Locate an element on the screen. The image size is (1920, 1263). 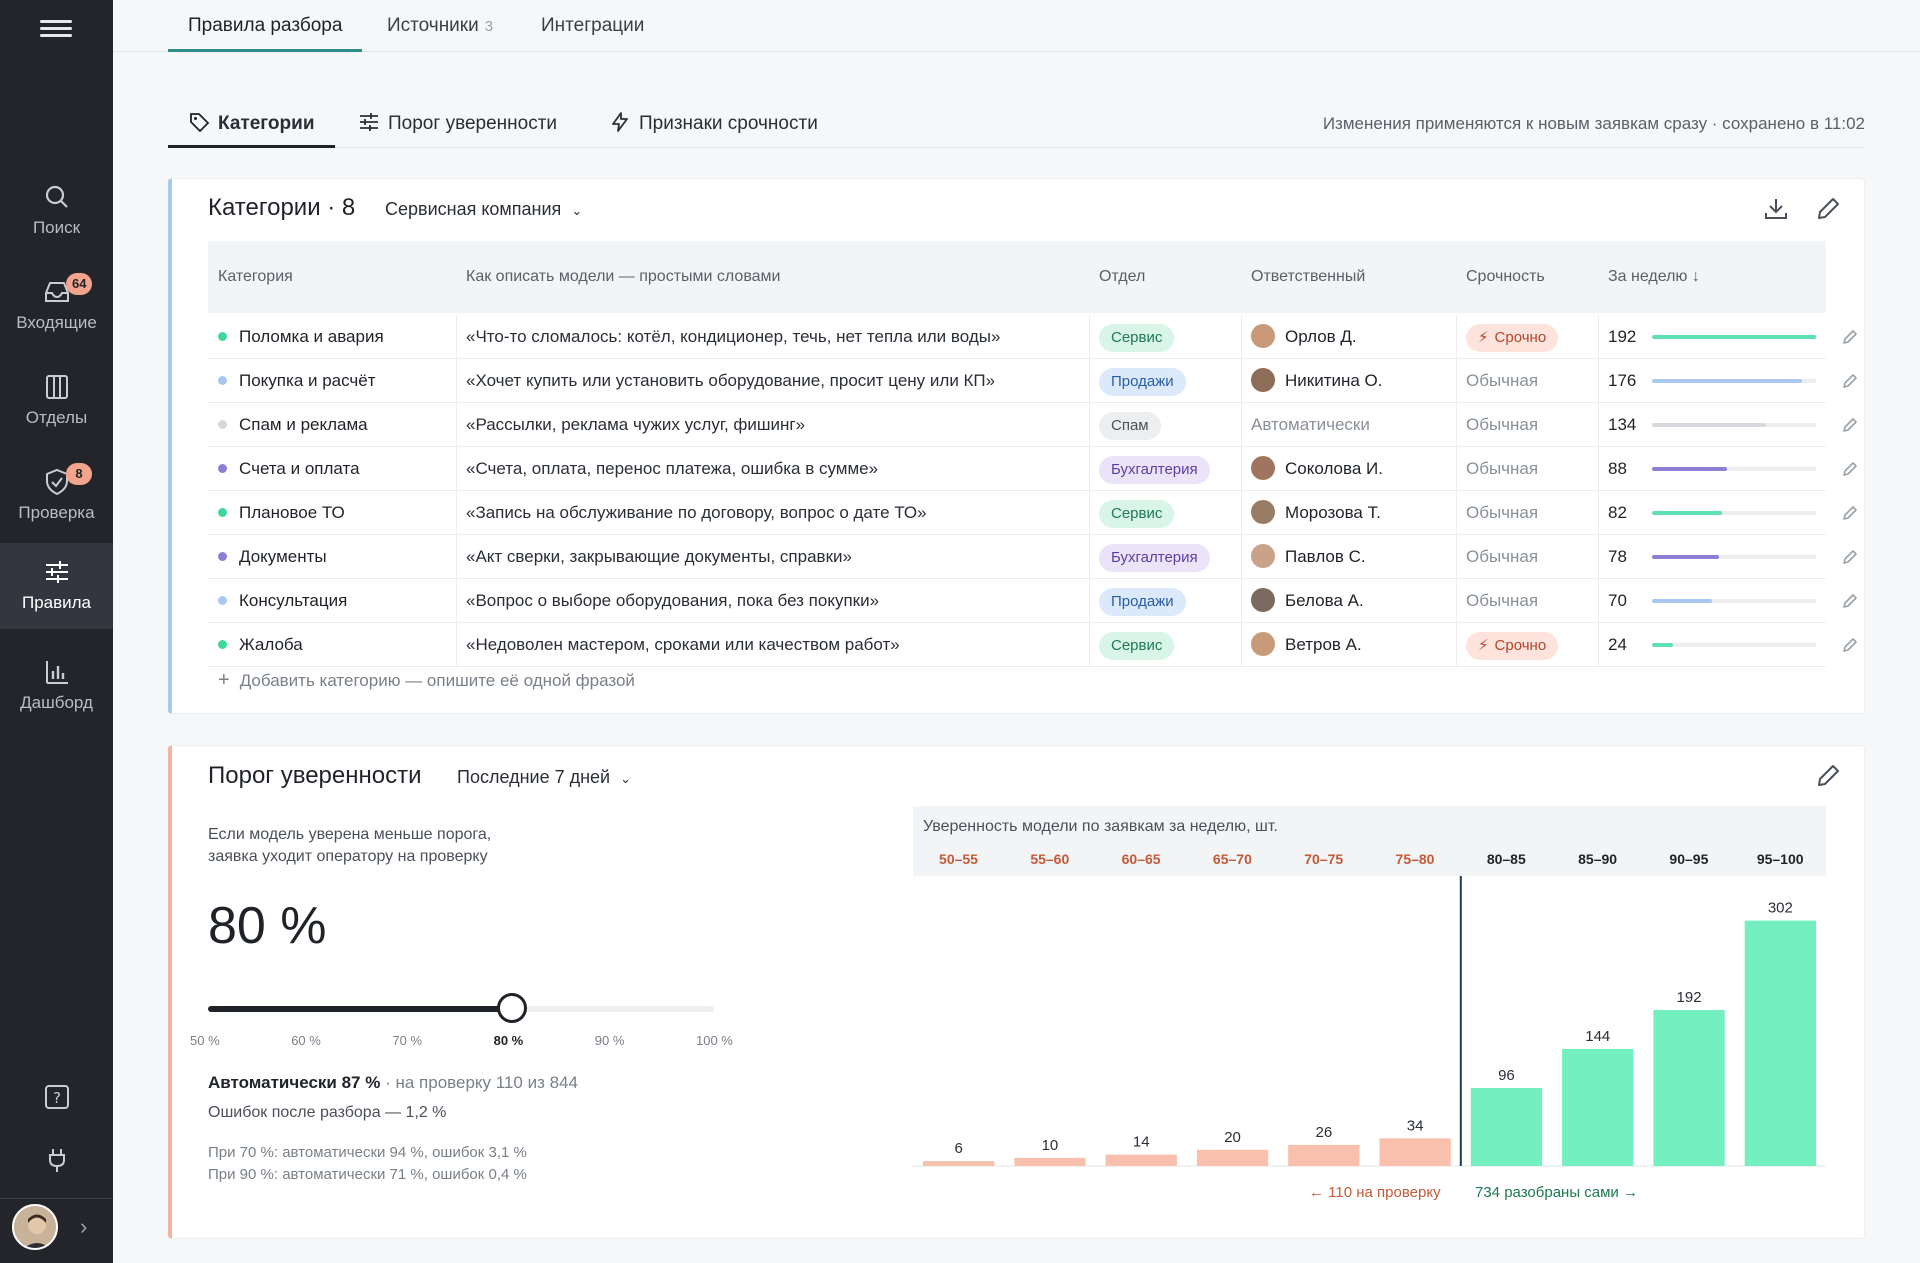
category-description: «Рассылки, реклама чужих услуг, фишинг» is located at coordinates (636, 424).